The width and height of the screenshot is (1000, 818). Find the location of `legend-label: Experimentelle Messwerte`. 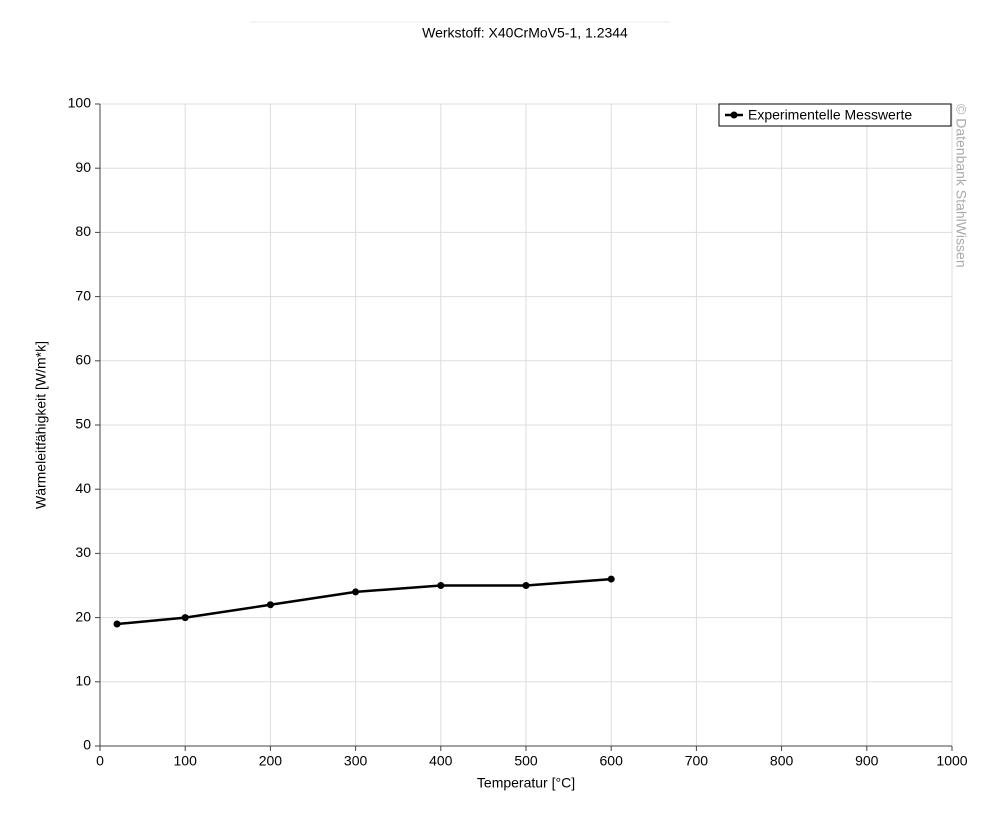

legend-label: Experimentelle Messwerte is located at coordinates (830, 115).